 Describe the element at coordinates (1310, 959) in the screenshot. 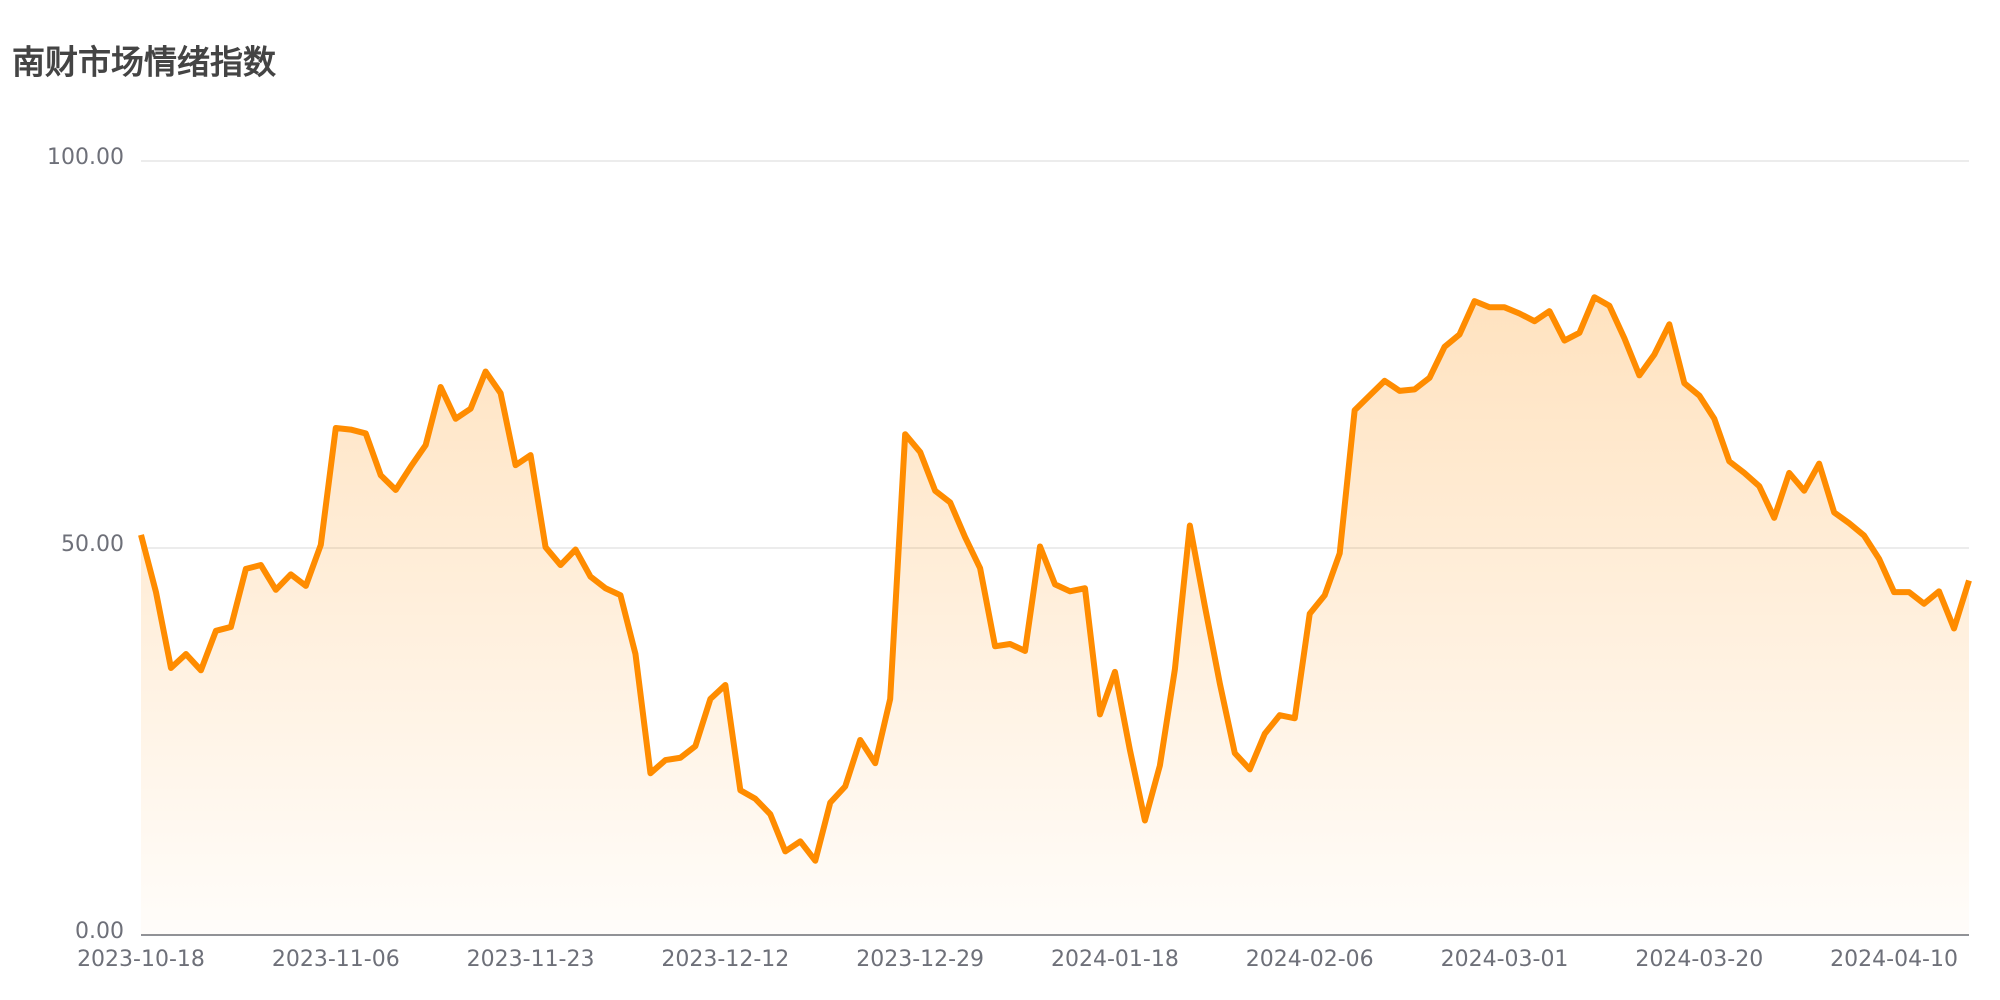

I see `x-tick-label: 2024-02-06` at that location.